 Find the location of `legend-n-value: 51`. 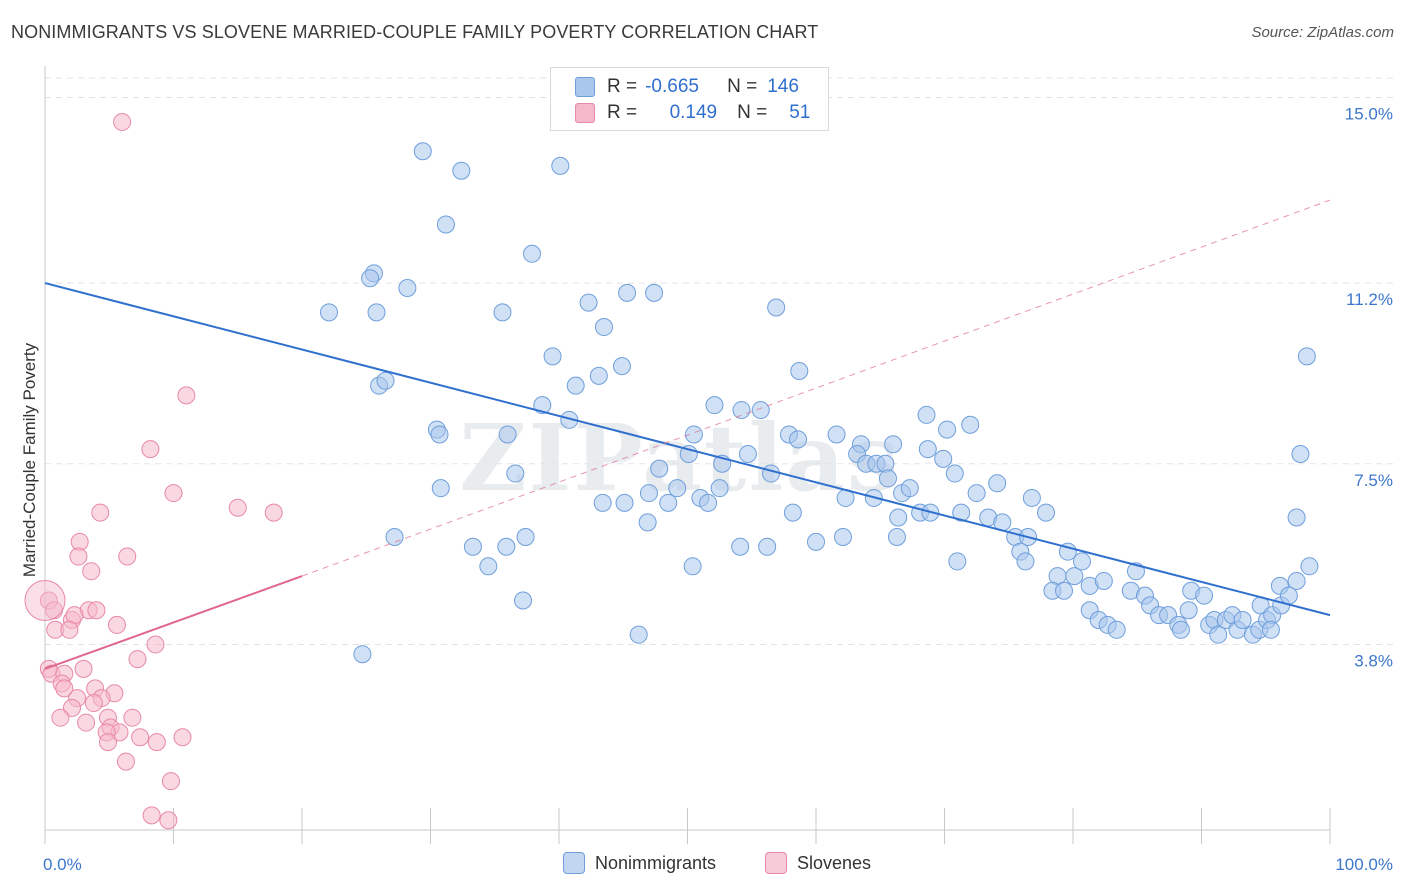

legend-n-value: 51 is located at coordinates (800, 112).